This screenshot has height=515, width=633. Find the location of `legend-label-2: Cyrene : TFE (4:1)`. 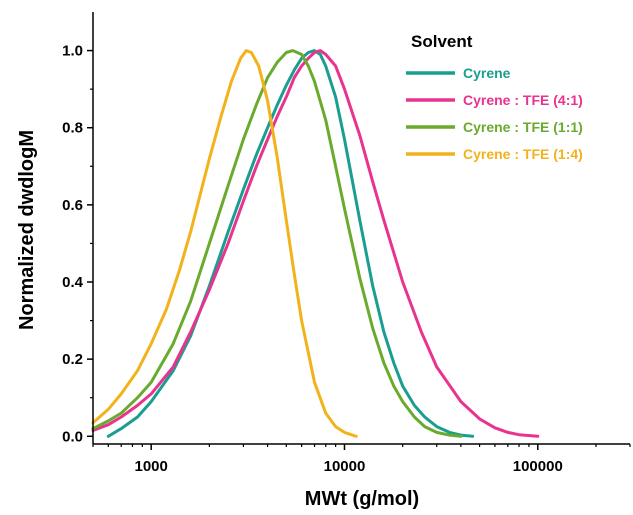

legend-label-2: Cyrene : TFE (4:1) is located at coordinates (523, 100).